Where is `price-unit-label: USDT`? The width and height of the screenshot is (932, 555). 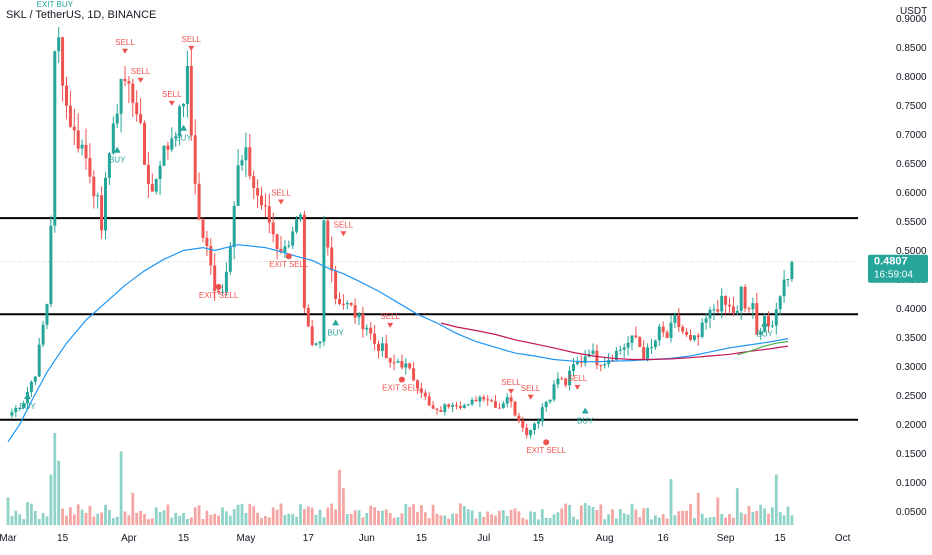
price-unit-label: USDT is located at coordinates (914, 11).